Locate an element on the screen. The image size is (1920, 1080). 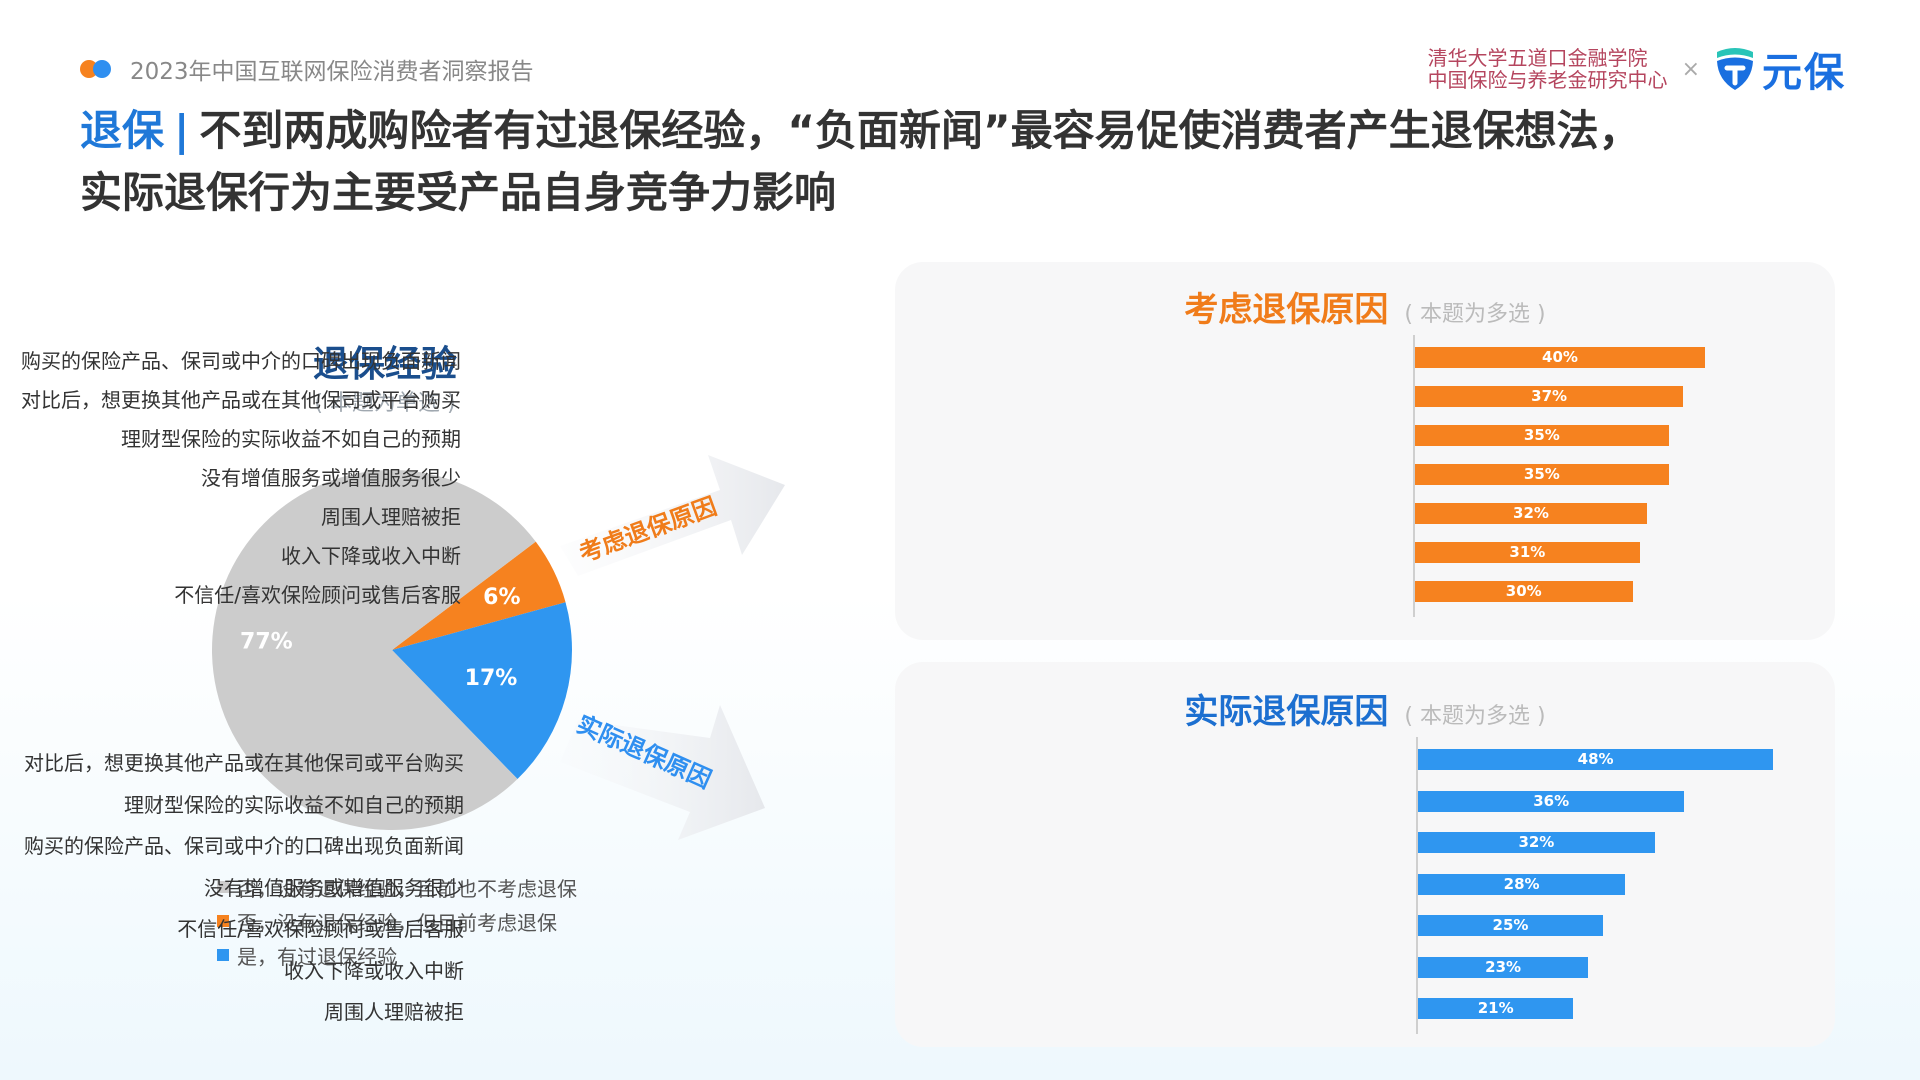
legend-label-0: 否，没有退保经验，目前也不考虑退保 is located at coordinates (407, 888).